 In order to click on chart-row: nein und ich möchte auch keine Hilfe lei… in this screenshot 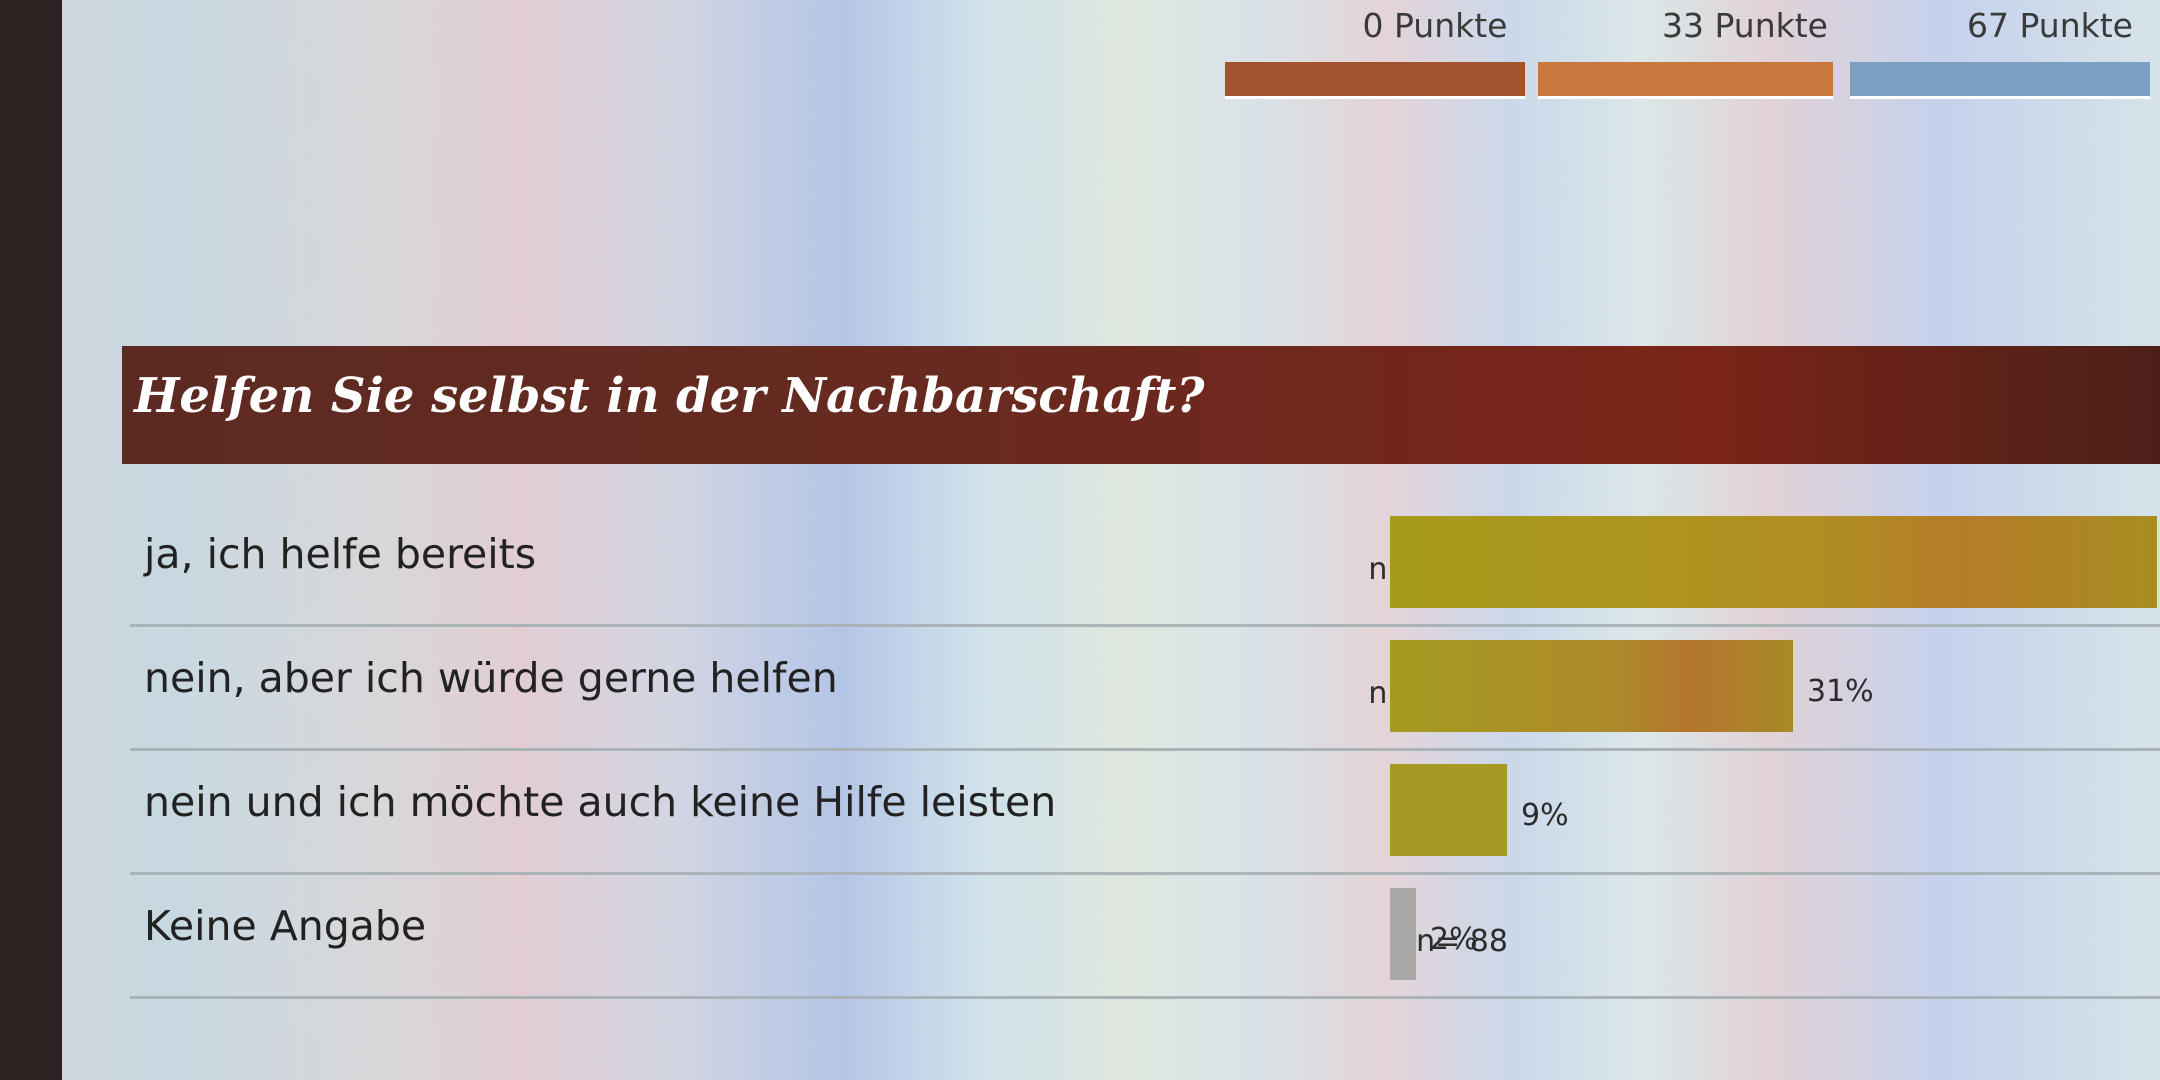, I will do `click(1145, 811)`.